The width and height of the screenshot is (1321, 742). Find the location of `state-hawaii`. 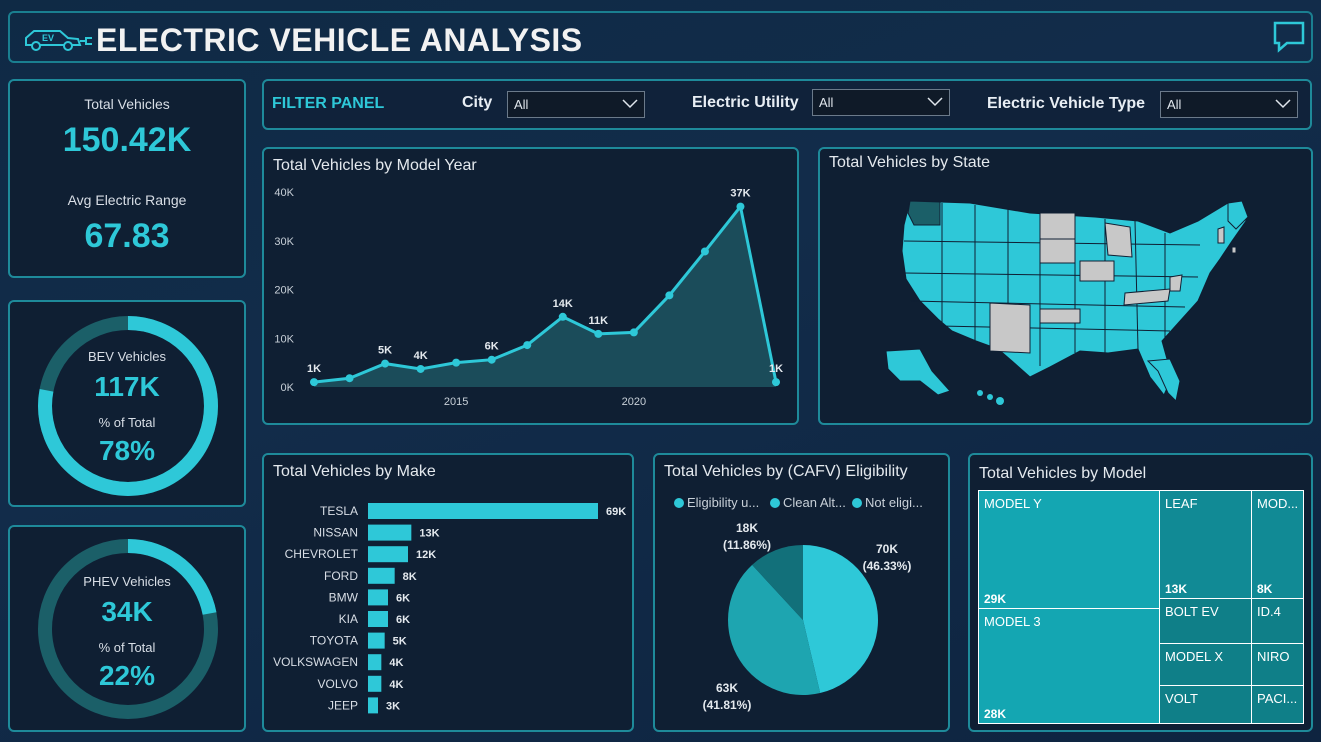

state-hawaii is located at coordinates (990, 397).